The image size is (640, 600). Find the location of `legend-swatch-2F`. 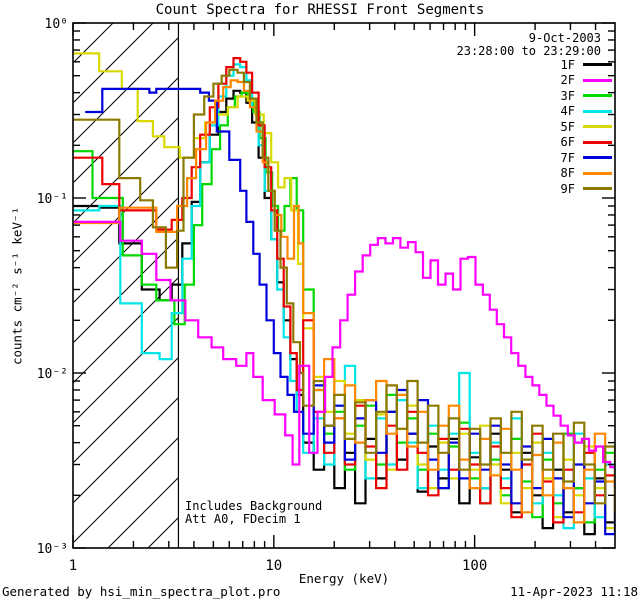

legend-swatch-2F is located at coordinates (597, 80).